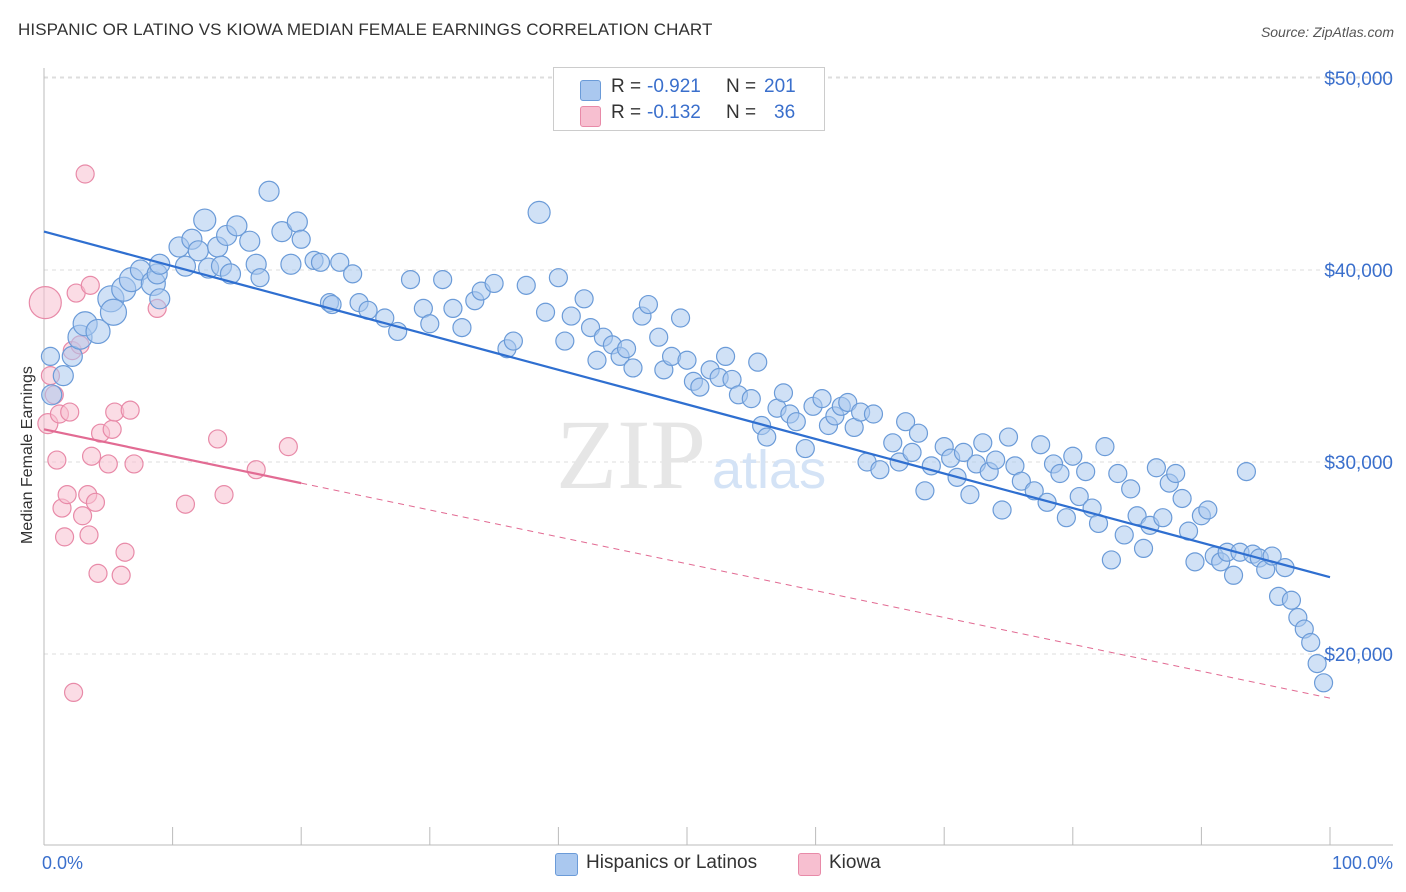 The width and height of the screenshot is (1406, 892). Describe the element at coordinates (631, 454) in the screenshot. I see `watermark-zip: ZIP` at that location.